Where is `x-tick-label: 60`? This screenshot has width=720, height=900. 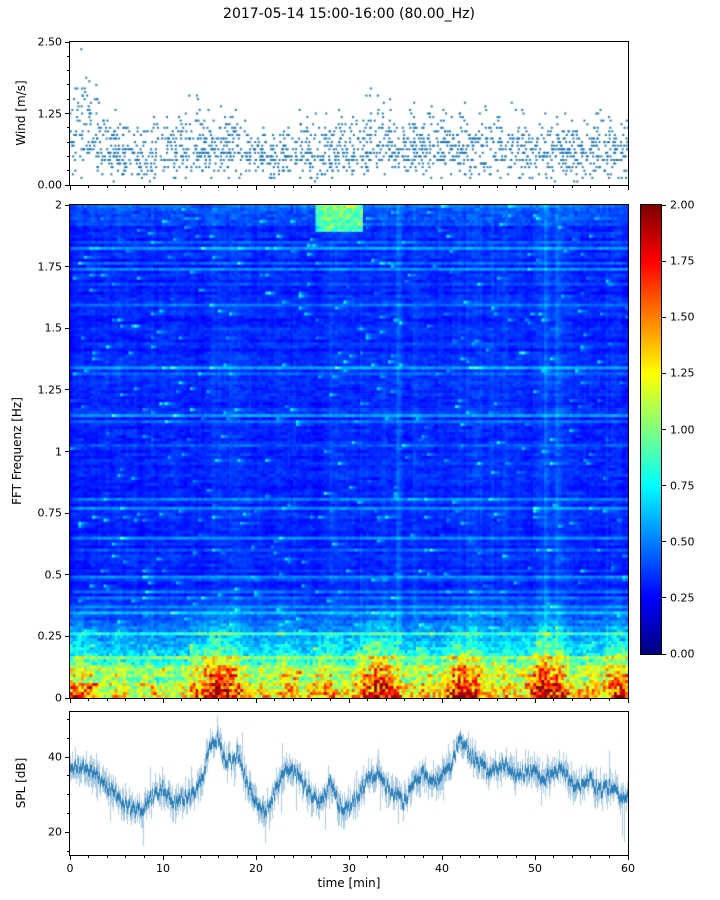 x-tick-label: 60 is located at coordinates (628, 868).